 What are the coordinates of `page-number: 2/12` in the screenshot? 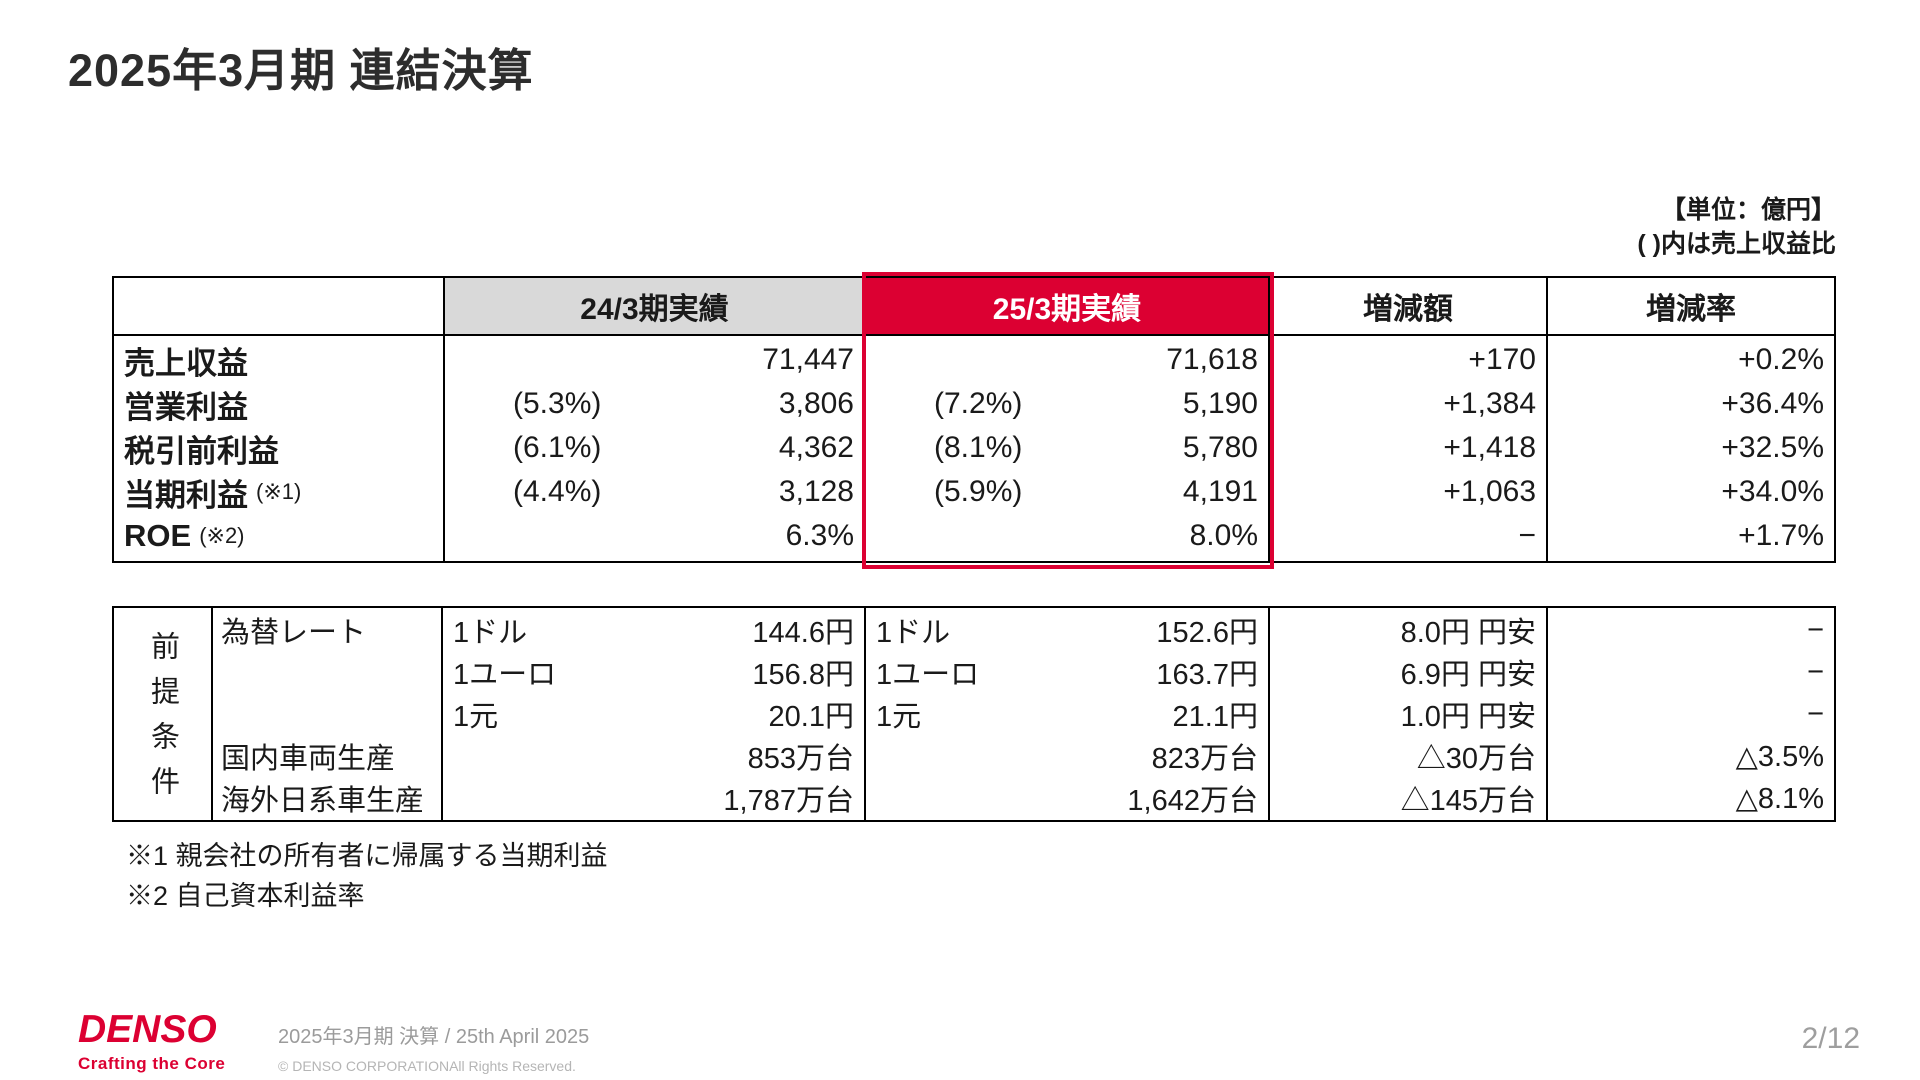 It's located at (1830, 1038).